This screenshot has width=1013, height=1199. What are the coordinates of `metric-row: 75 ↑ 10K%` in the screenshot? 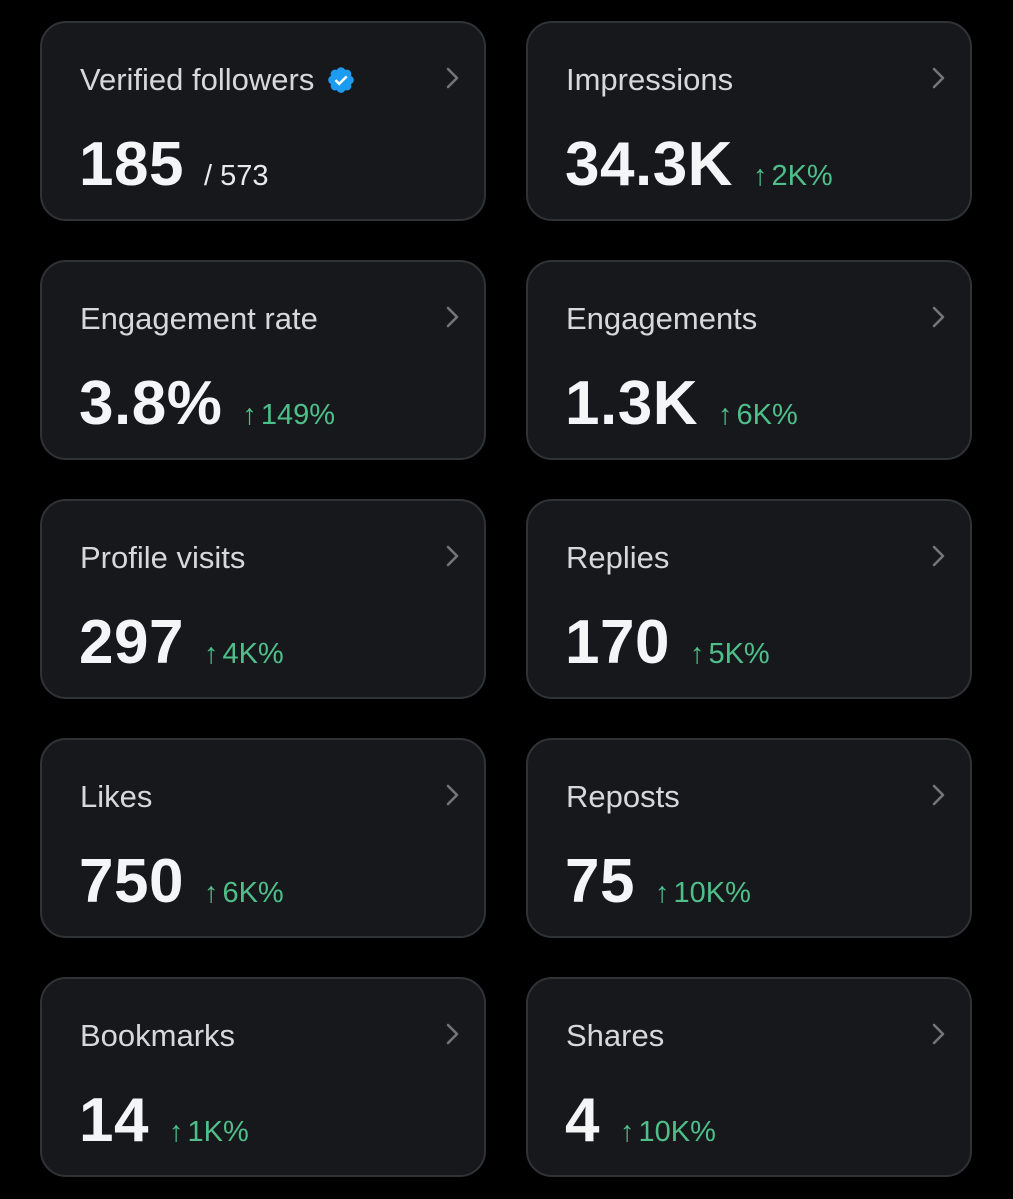 It's located at (658, 882).